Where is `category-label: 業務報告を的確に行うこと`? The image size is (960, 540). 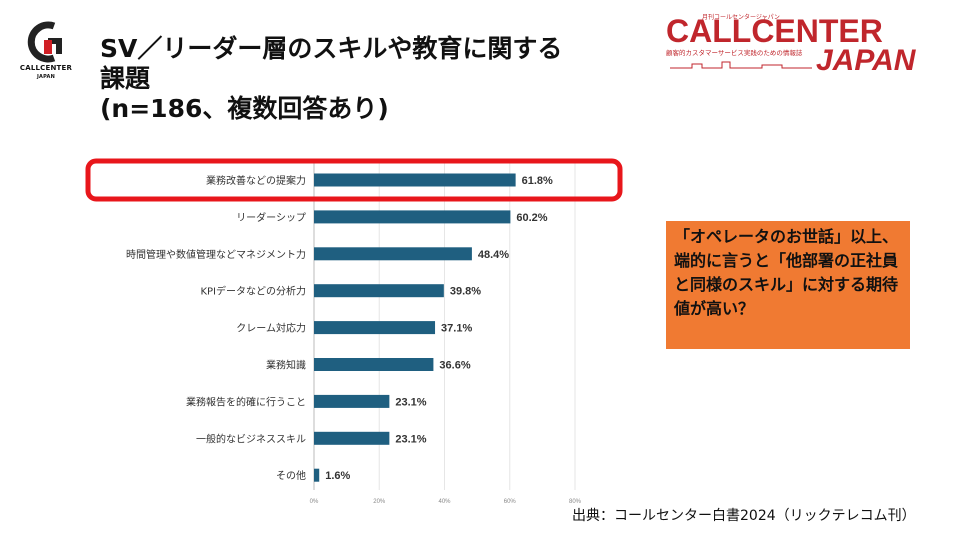 category-label: 業務報告を的確に行うこと is located at coordinates (246, 401).